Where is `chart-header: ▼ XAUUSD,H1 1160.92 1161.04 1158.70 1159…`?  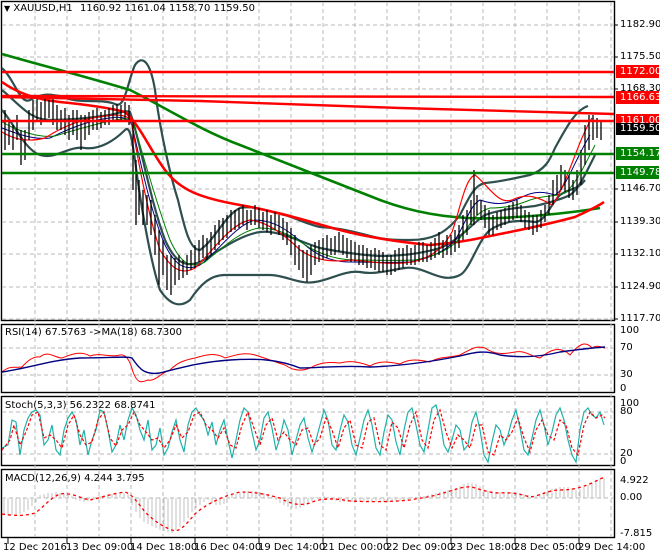
chart-header: ▼ XAUUSD,H1 1160.92 1161.04 1158.70 1159… is located at coordinates (129, 8).